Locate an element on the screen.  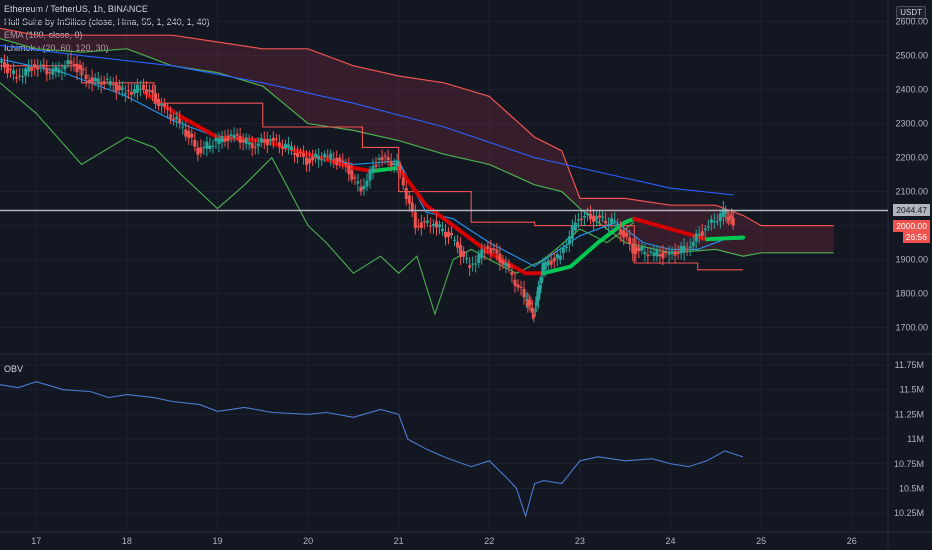
hull-band-segment is located at coordinates (258, 132).